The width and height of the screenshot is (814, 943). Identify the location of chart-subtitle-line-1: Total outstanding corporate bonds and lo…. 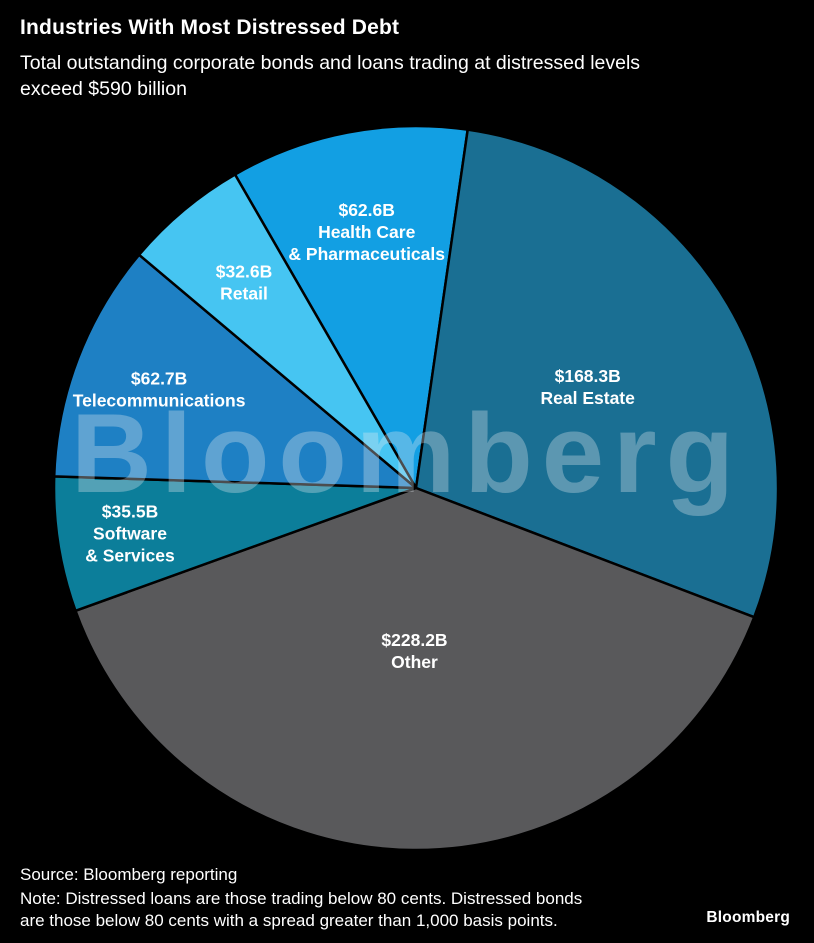
(330, 63).